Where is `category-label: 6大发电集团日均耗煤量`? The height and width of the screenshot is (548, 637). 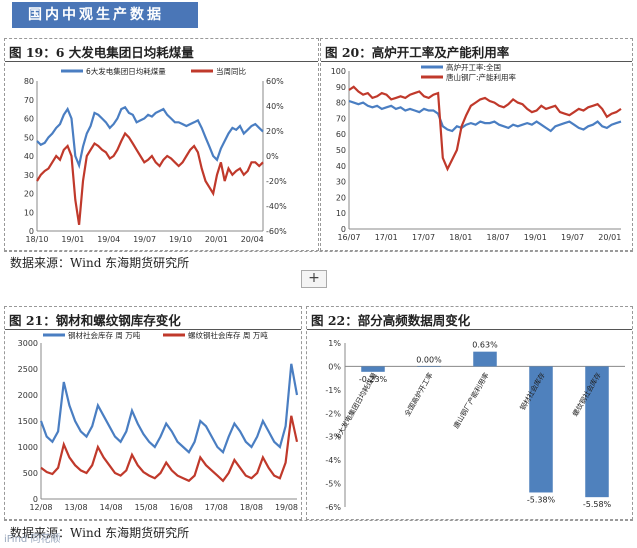 category-label: 6大发电集团日均耗煤量 is located at coordinates (356, 405).